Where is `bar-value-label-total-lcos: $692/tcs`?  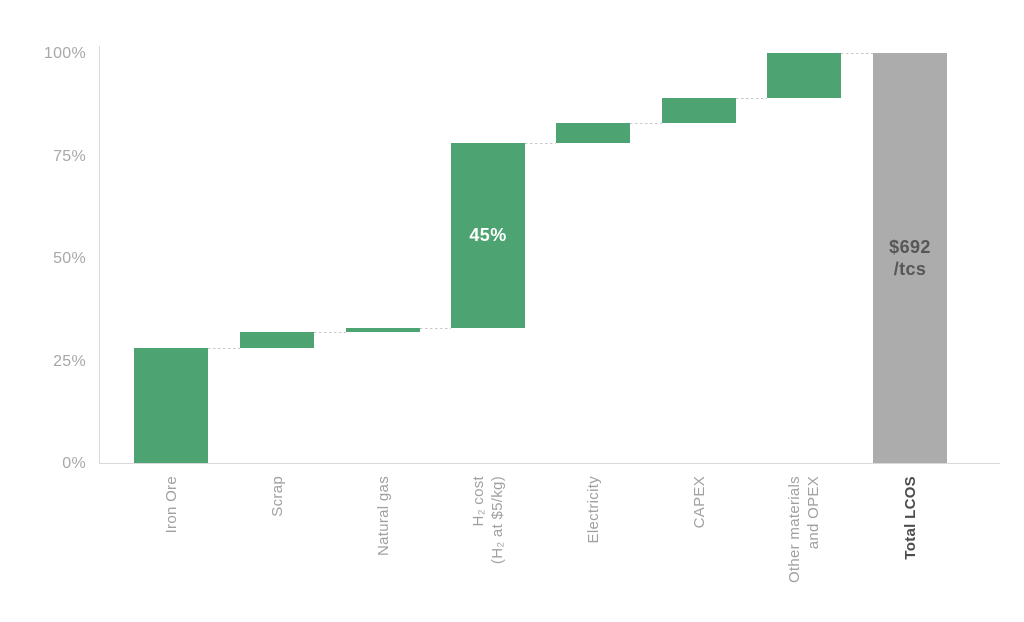 bar-value-label-total-lcos: $692/tcs is located at coordinates (910, 258).